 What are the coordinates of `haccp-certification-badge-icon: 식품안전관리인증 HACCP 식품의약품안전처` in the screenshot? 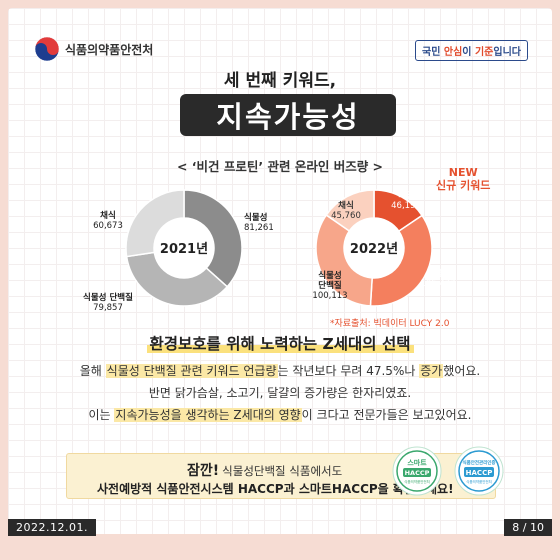 It's located at (479, 471).